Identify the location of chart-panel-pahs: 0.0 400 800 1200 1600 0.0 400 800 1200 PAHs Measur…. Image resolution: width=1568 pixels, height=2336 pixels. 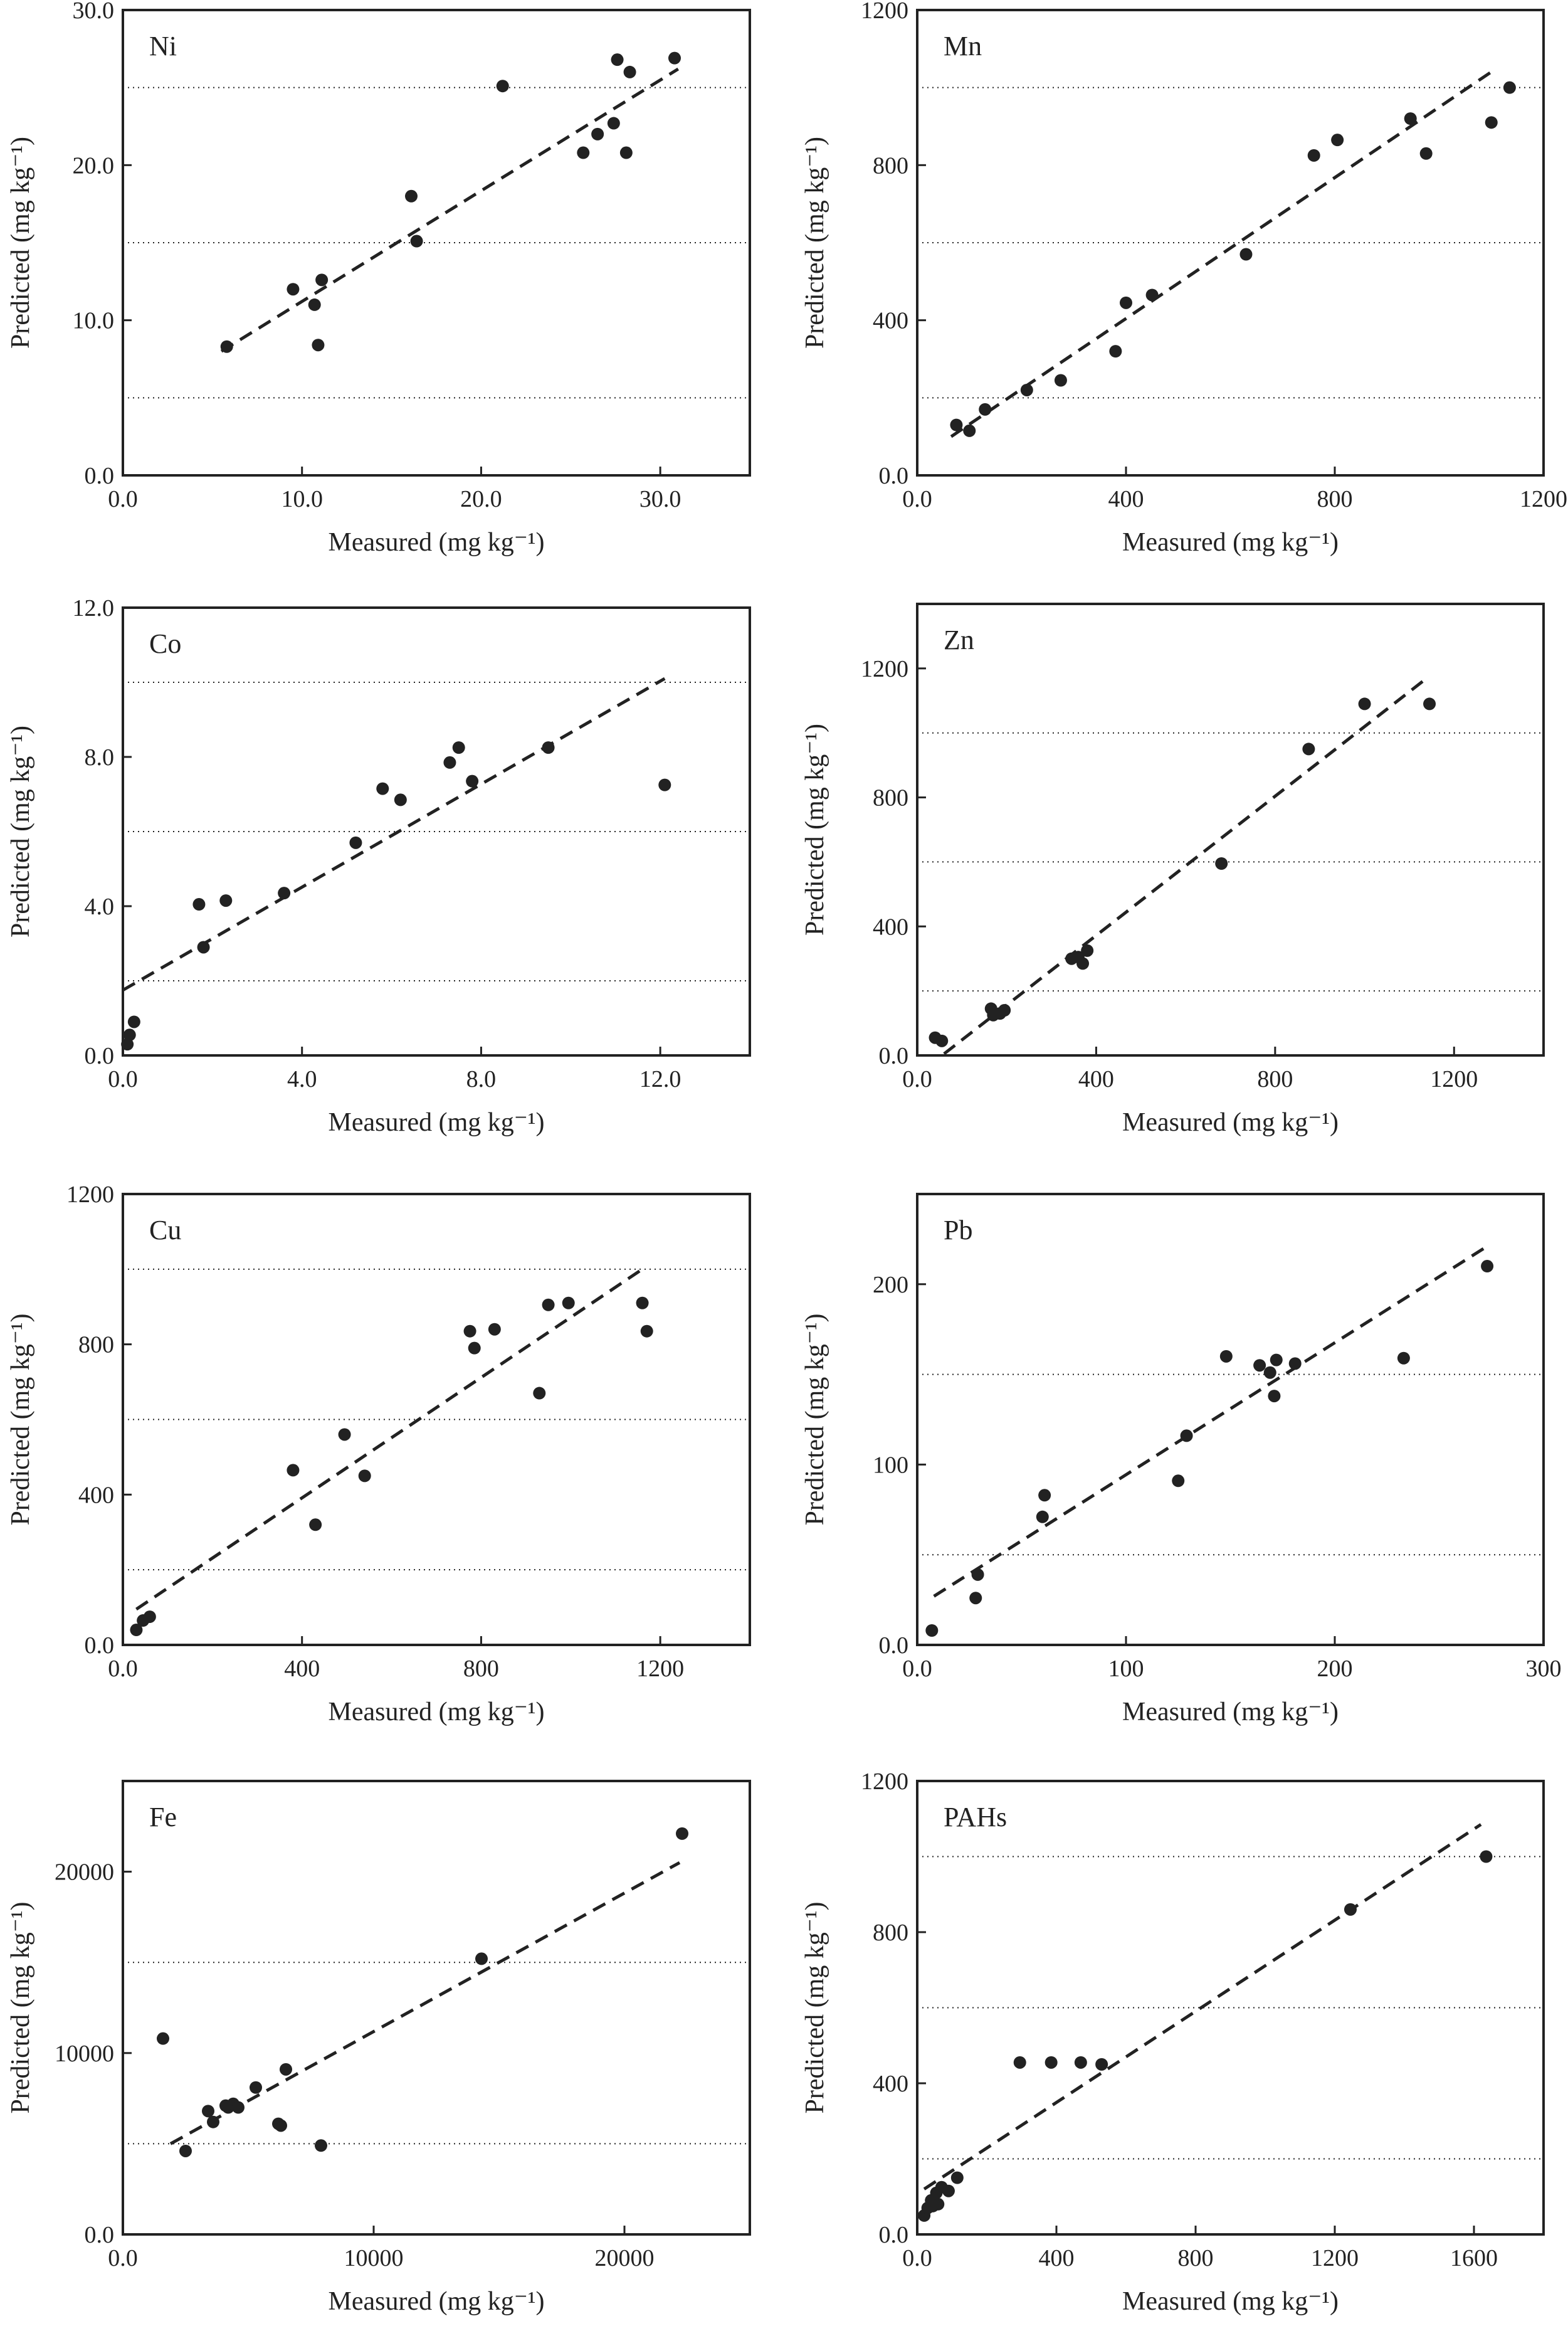
(1173, 2042).